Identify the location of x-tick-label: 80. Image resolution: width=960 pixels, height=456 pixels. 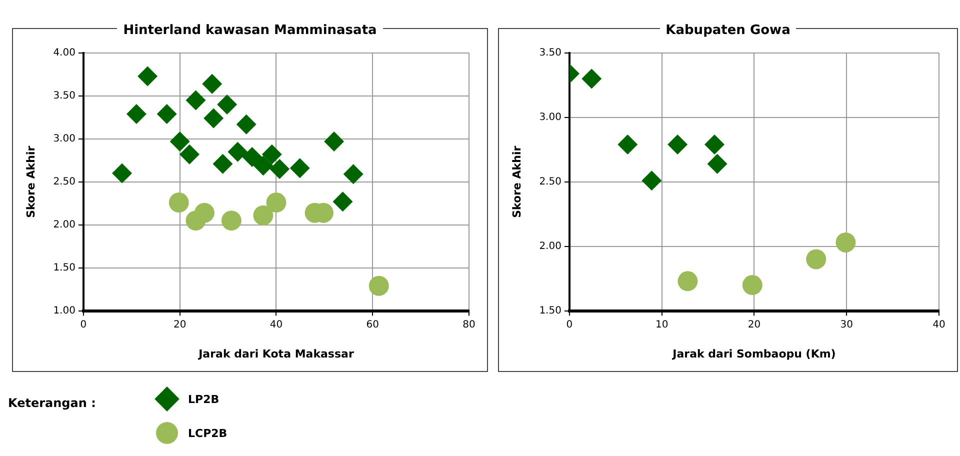
(469, 324).